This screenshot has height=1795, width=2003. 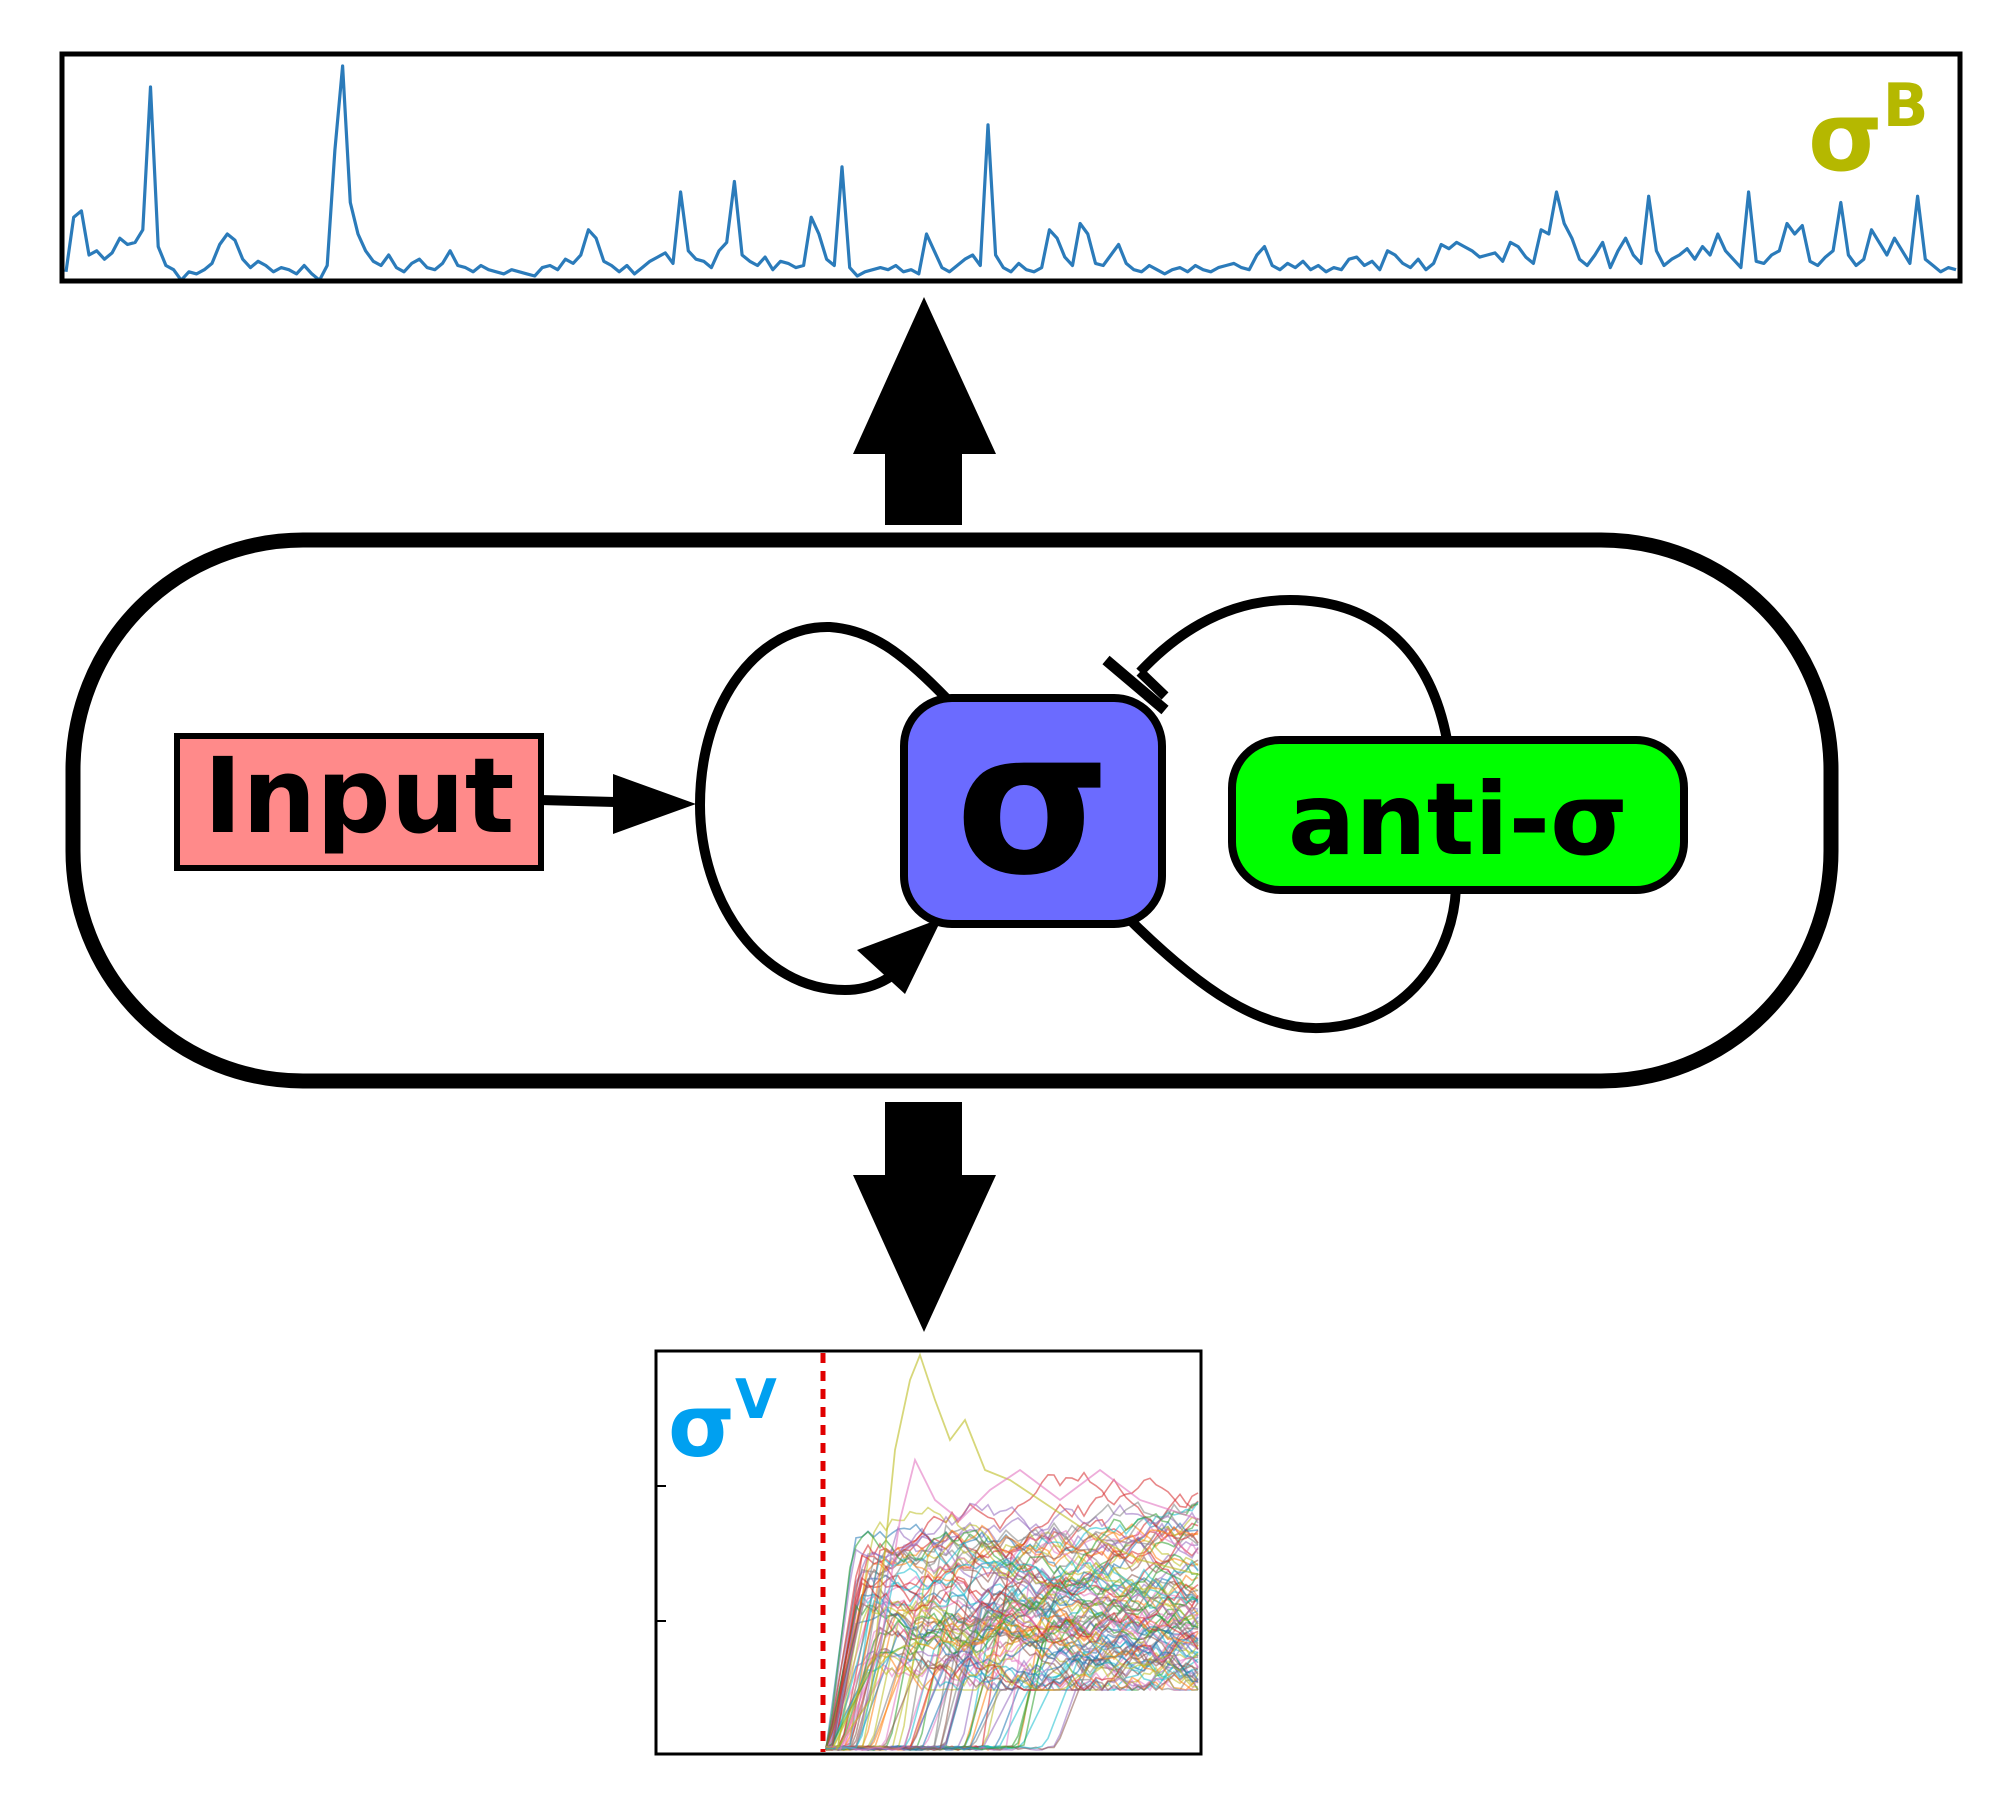 I want to click on sigma-b-label-sup: B, so click(x=1906, y=106).